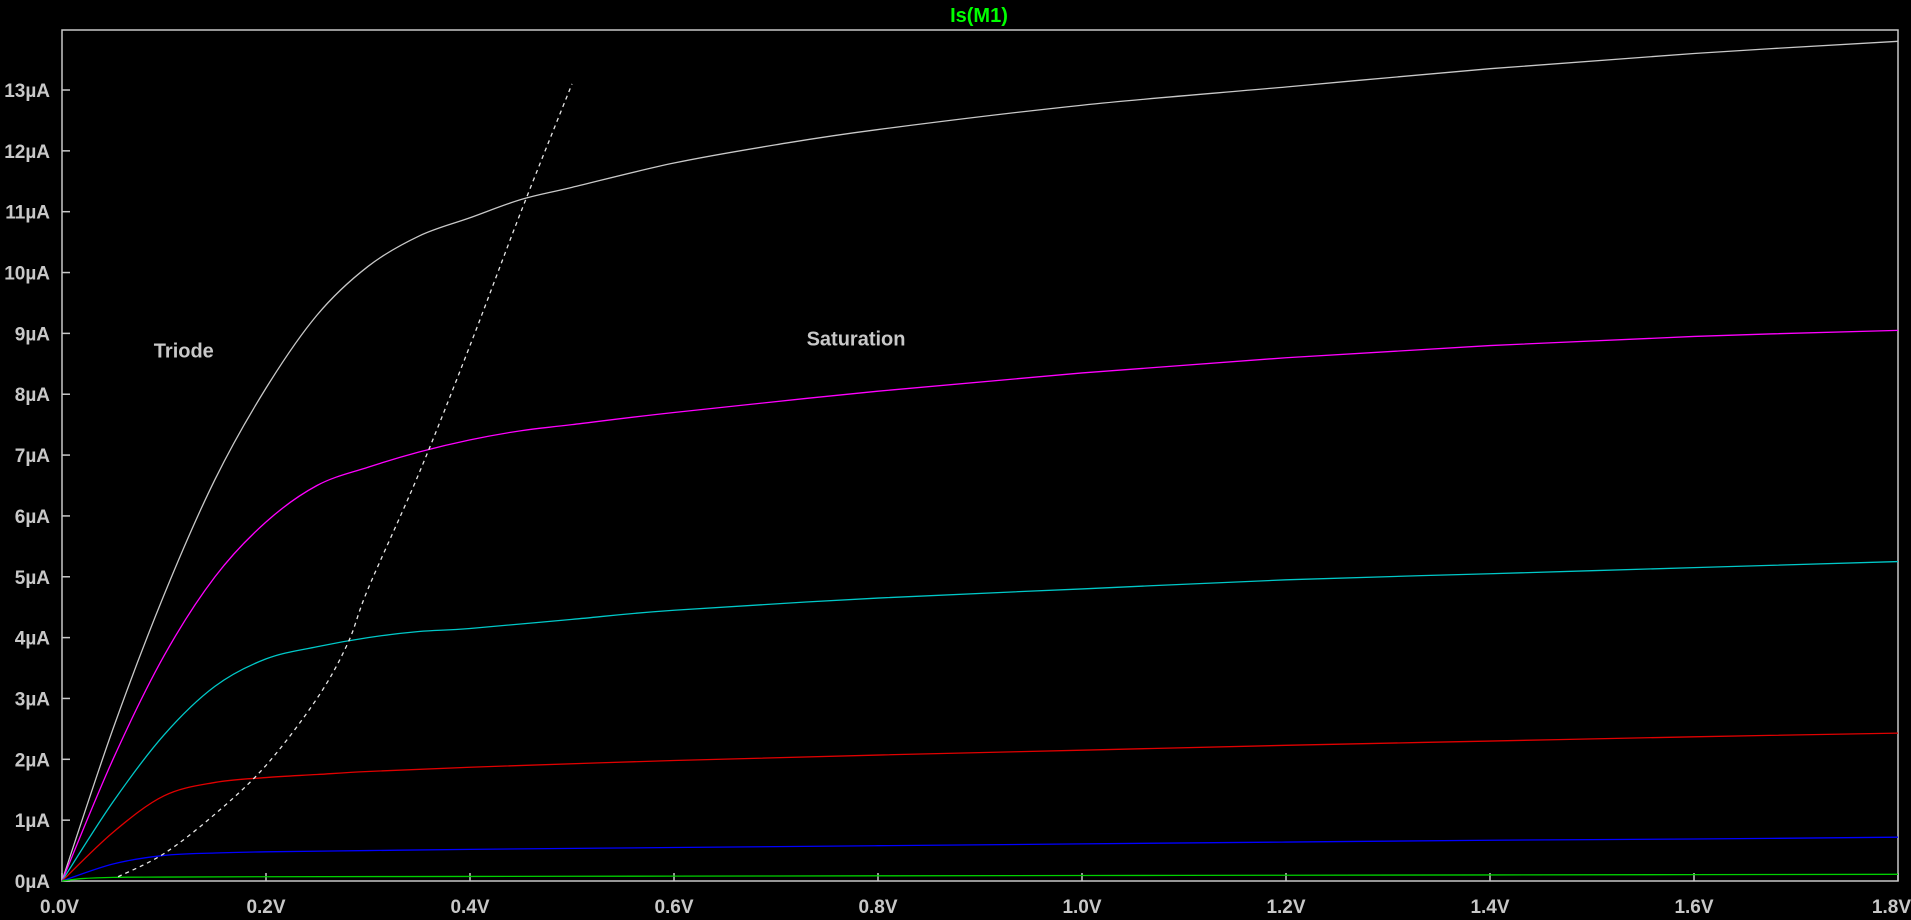 The width and height of the screenshot is (1911, 920). What do you see at coordinates (1891, 907) in the screenshot?
I see `x-tick-label: 1.8V` at bounding box center [1891, 907].